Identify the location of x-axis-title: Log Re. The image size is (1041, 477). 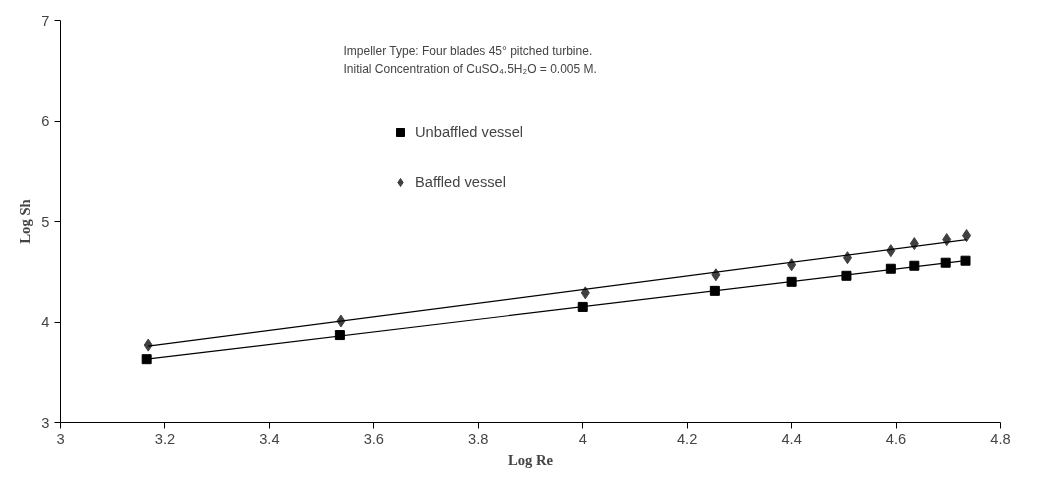
(530, 459).